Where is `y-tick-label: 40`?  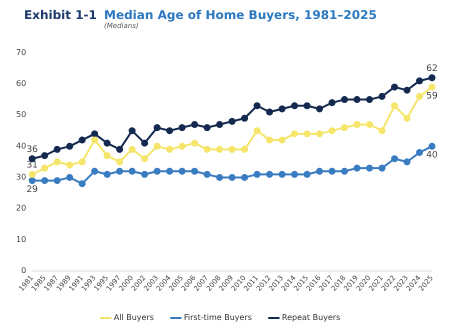 y-tick-label: 40 is located at coordinates (21, 145).